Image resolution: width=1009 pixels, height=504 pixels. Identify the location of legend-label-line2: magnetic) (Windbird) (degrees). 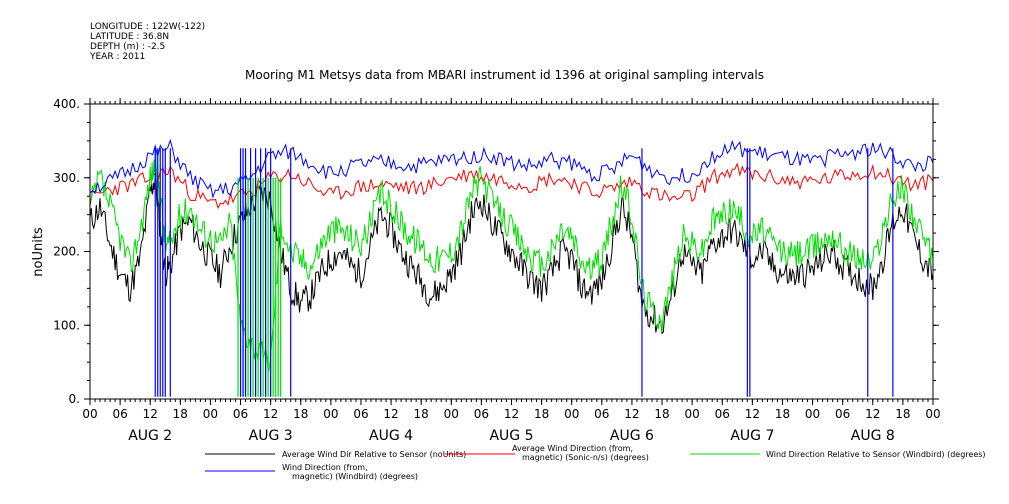
(355, 476).